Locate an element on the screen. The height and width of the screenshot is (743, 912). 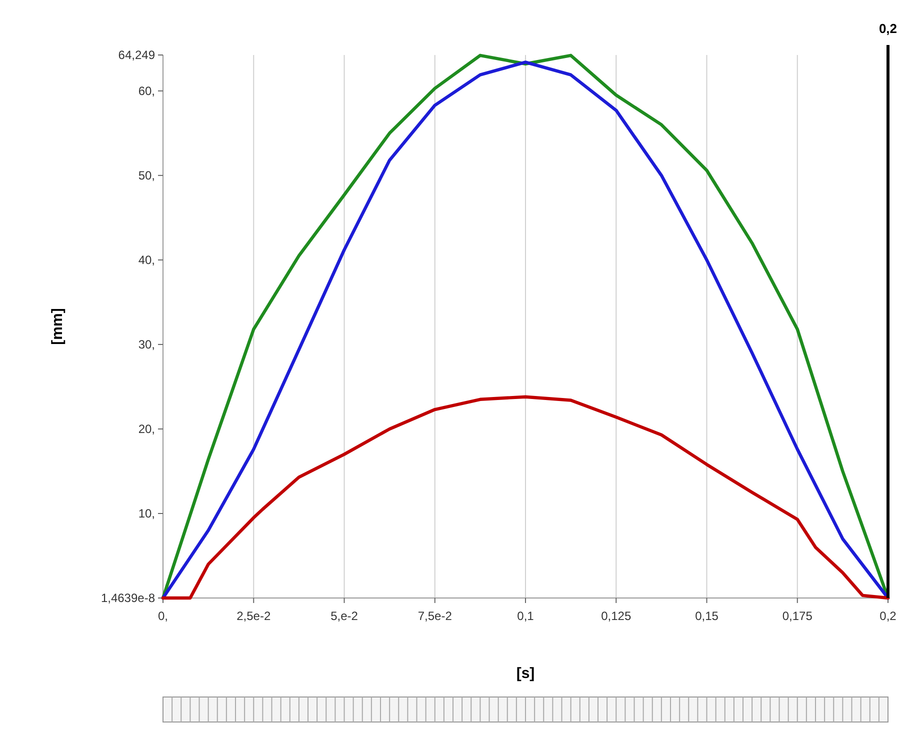
y-tick-label: 30, is located at coordinates (146, 344).